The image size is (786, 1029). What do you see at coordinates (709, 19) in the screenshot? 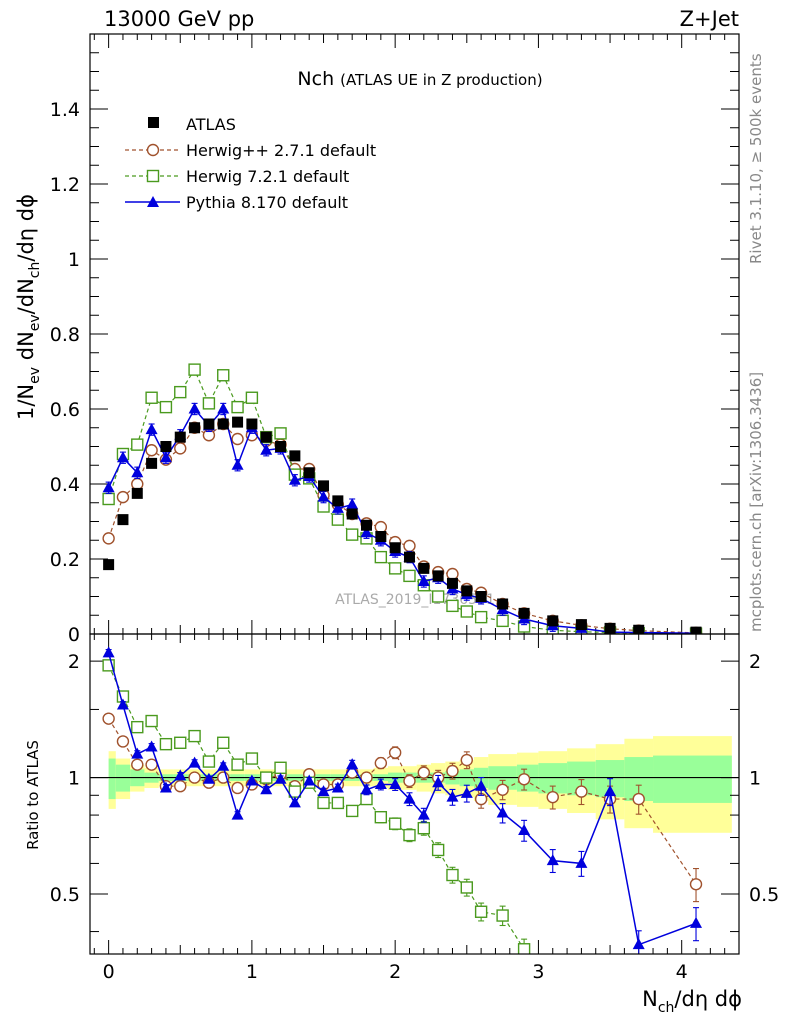
I see `process-label: Z+Jet` at bounding box center [709, 19].